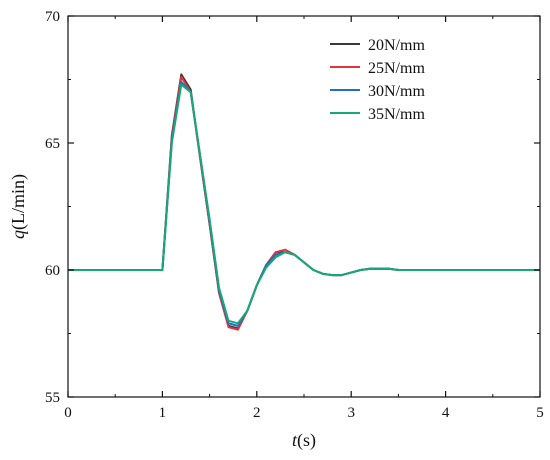 This screenshot has height=460, width=550. What do you see at coordinates (18, 202) in the screenshot?
I see `y-axis-label-unit: (L/min)` at bounding box center [18, 202].